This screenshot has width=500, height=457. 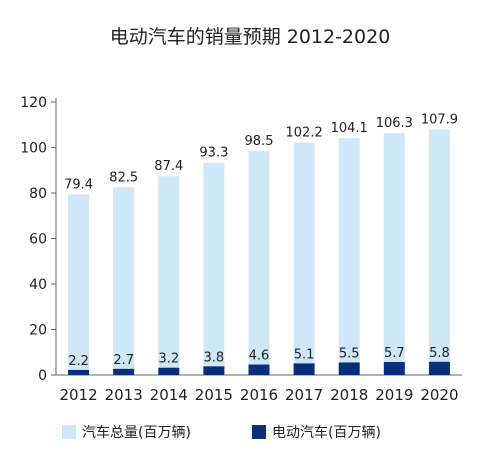 What do you see at coordinates (439, 120) in the screenshot?
I see `data-label-total: 107.9` at bounding box center [439, 120].